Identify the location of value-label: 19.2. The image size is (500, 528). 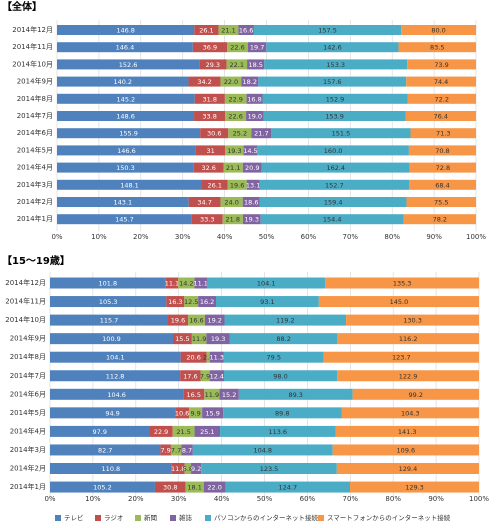
(214, 321).